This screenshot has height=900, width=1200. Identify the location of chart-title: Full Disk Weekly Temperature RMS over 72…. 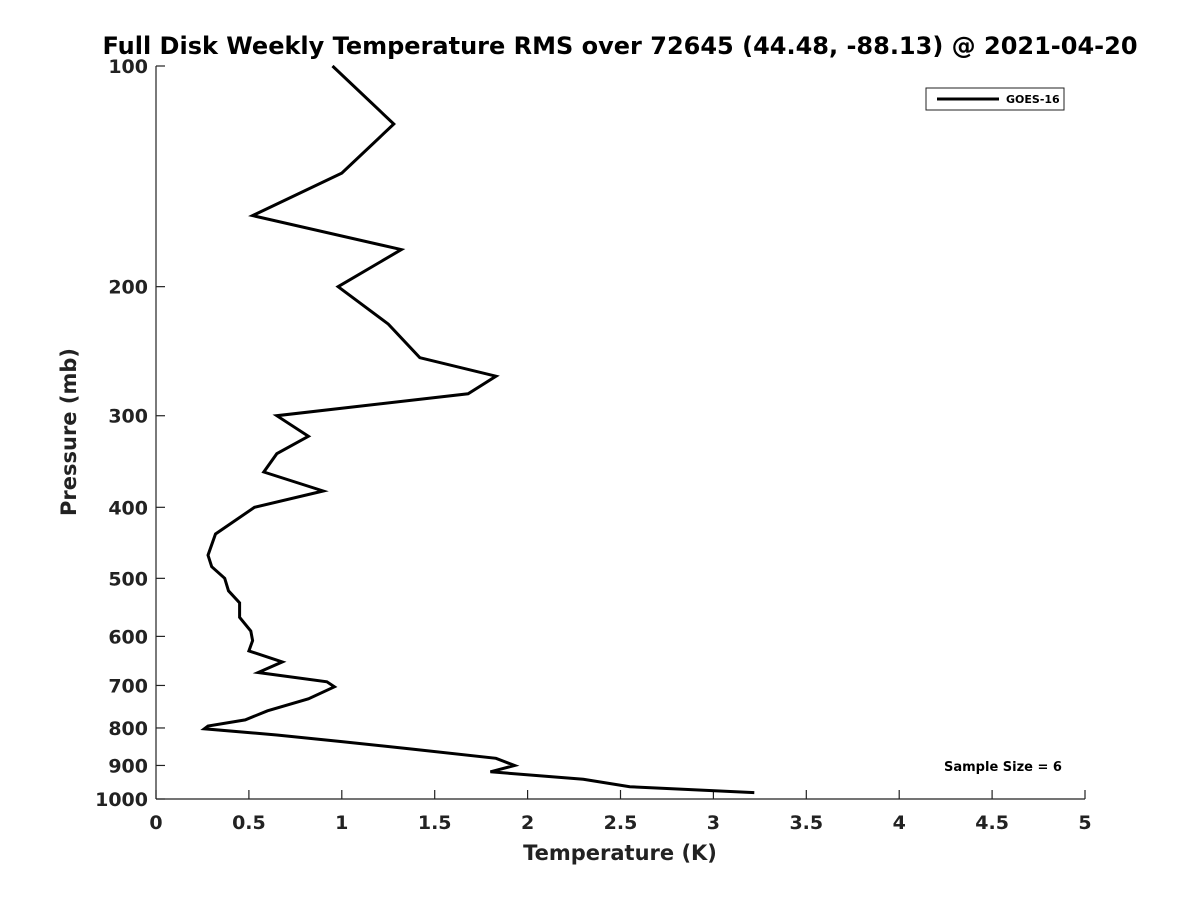
(619, 46).